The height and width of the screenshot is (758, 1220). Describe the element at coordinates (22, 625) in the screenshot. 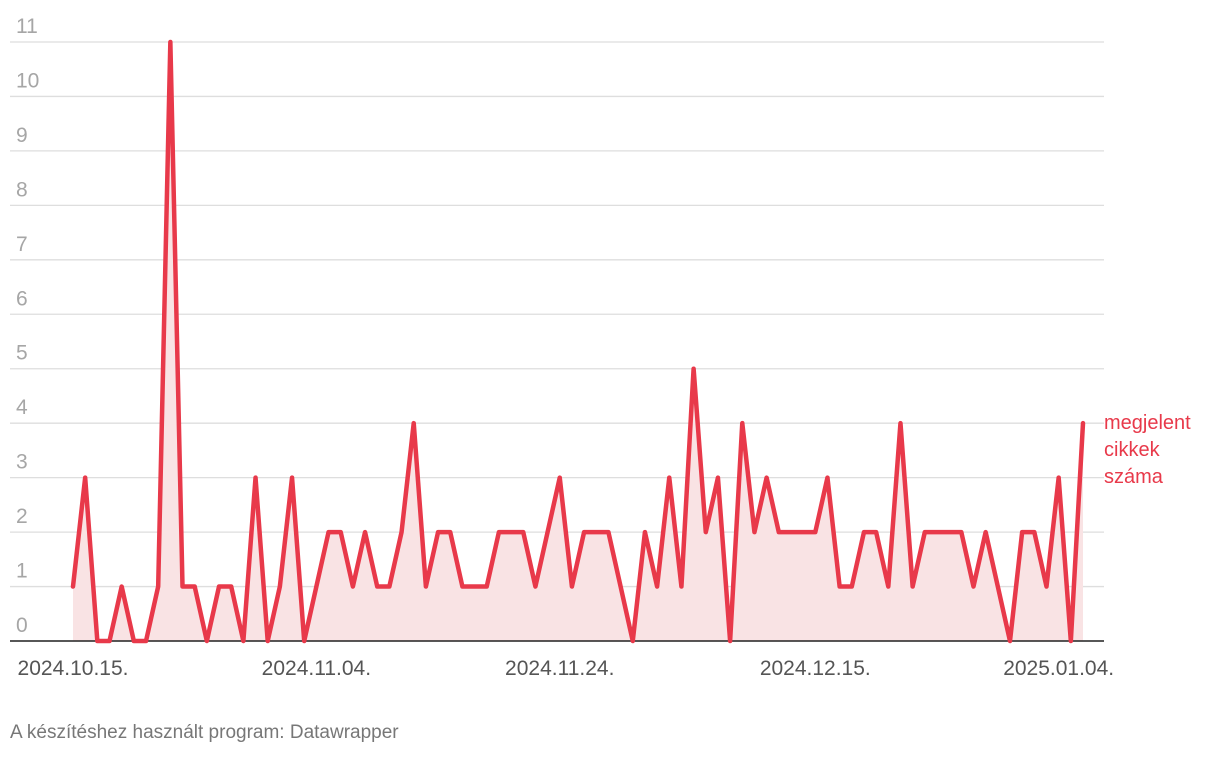

I see `y-tick-label: 0` at that location.